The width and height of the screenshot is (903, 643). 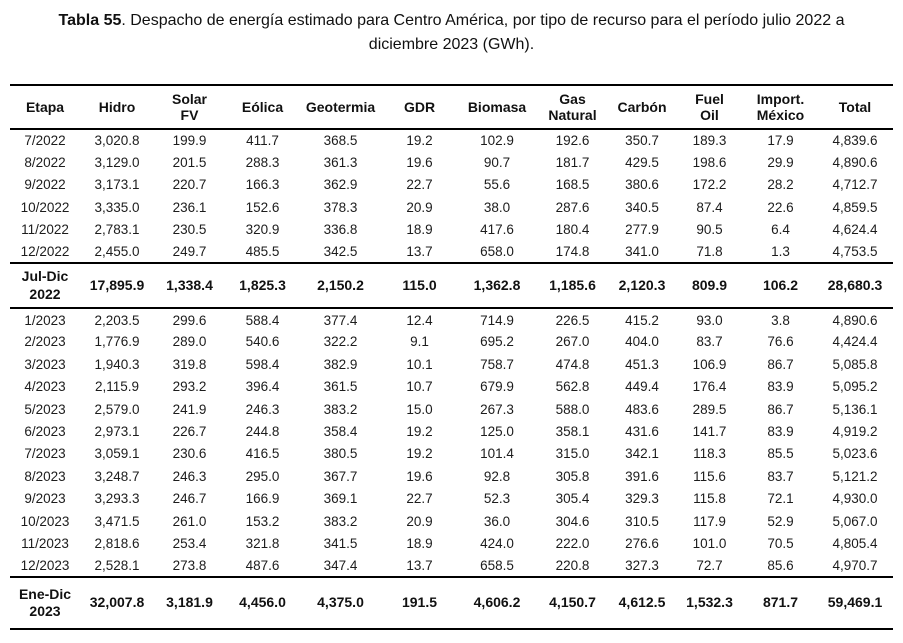 What do you see at coordinates (45, 107) in the screenshot?
I see `column-header: Etapa` at bounding box center [45, 107].